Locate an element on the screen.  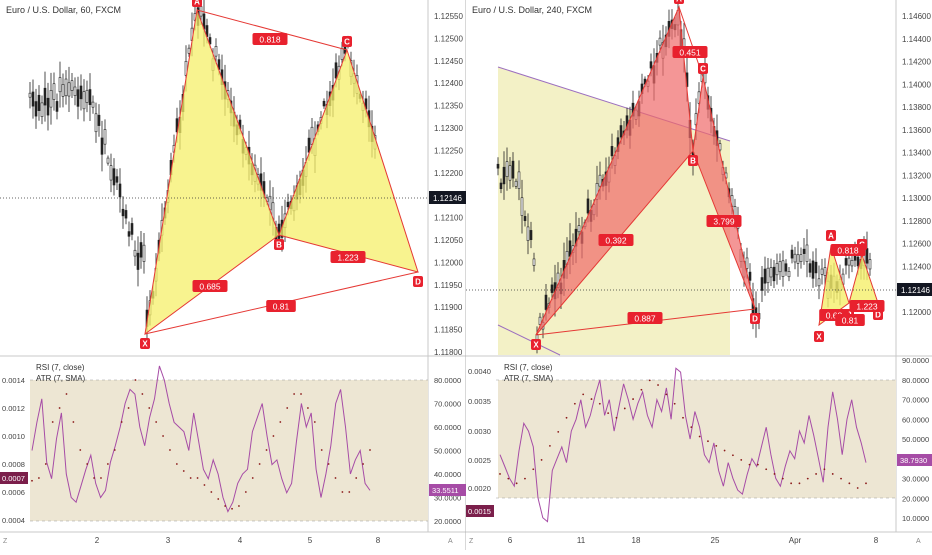
pattern-line-ac is located at coordinates (272, 30).